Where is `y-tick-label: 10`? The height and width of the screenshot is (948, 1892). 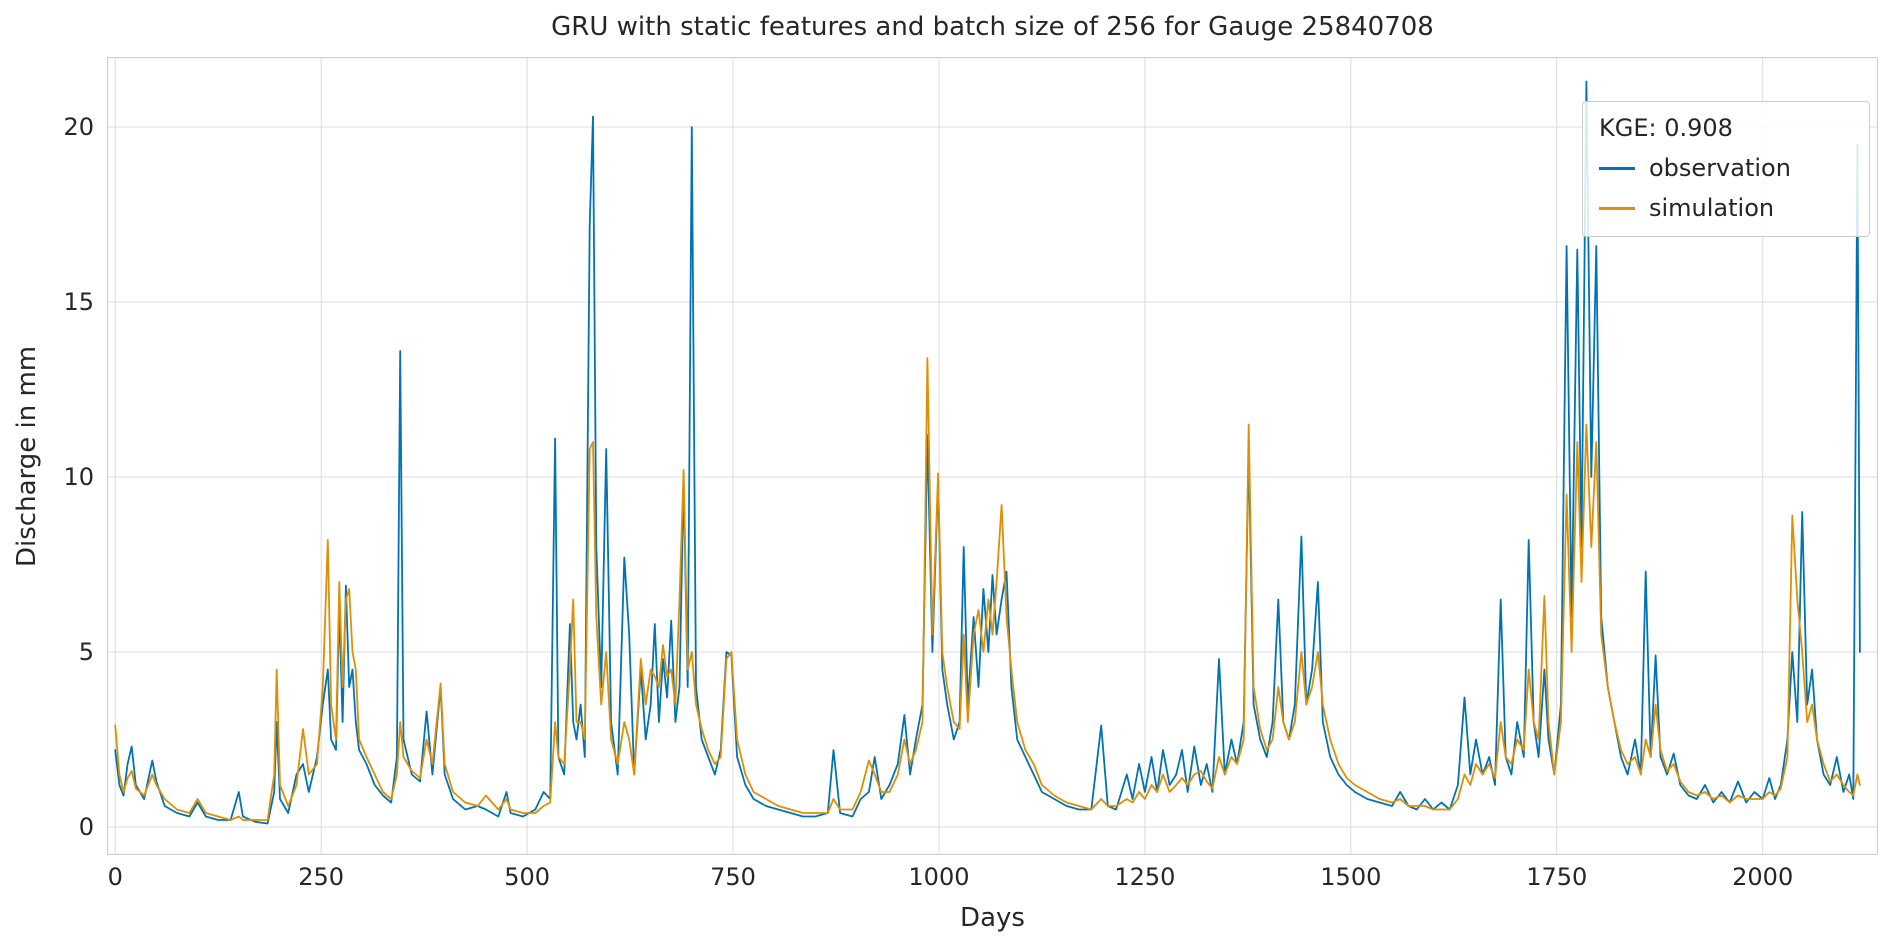
y-tick-label: 10 is located at coordinates (78, 477).